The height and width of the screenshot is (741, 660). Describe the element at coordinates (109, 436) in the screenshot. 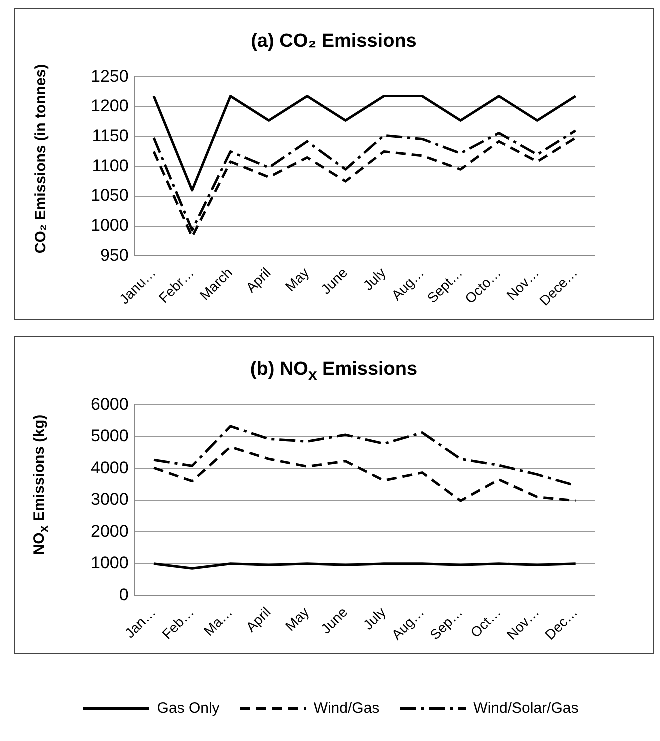

I see `y-tick-label: 5000` at that location.